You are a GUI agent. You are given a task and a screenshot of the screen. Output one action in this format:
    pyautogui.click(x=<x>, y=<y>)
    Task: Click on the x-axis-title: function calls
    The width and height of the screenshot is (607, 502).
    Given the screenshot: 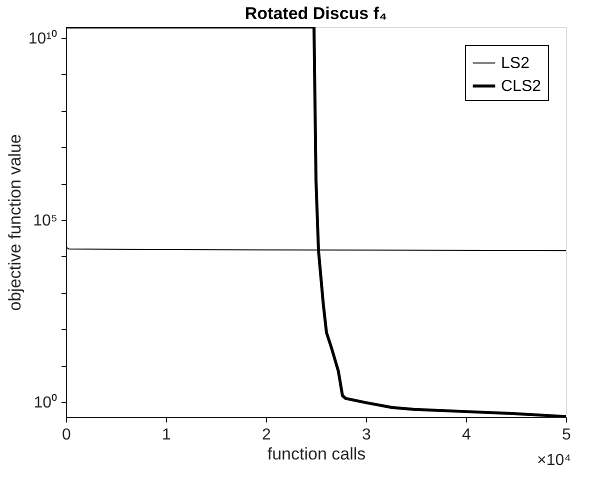 What is the action you would take?
    pyautogui.click(x=316, y=454)
    